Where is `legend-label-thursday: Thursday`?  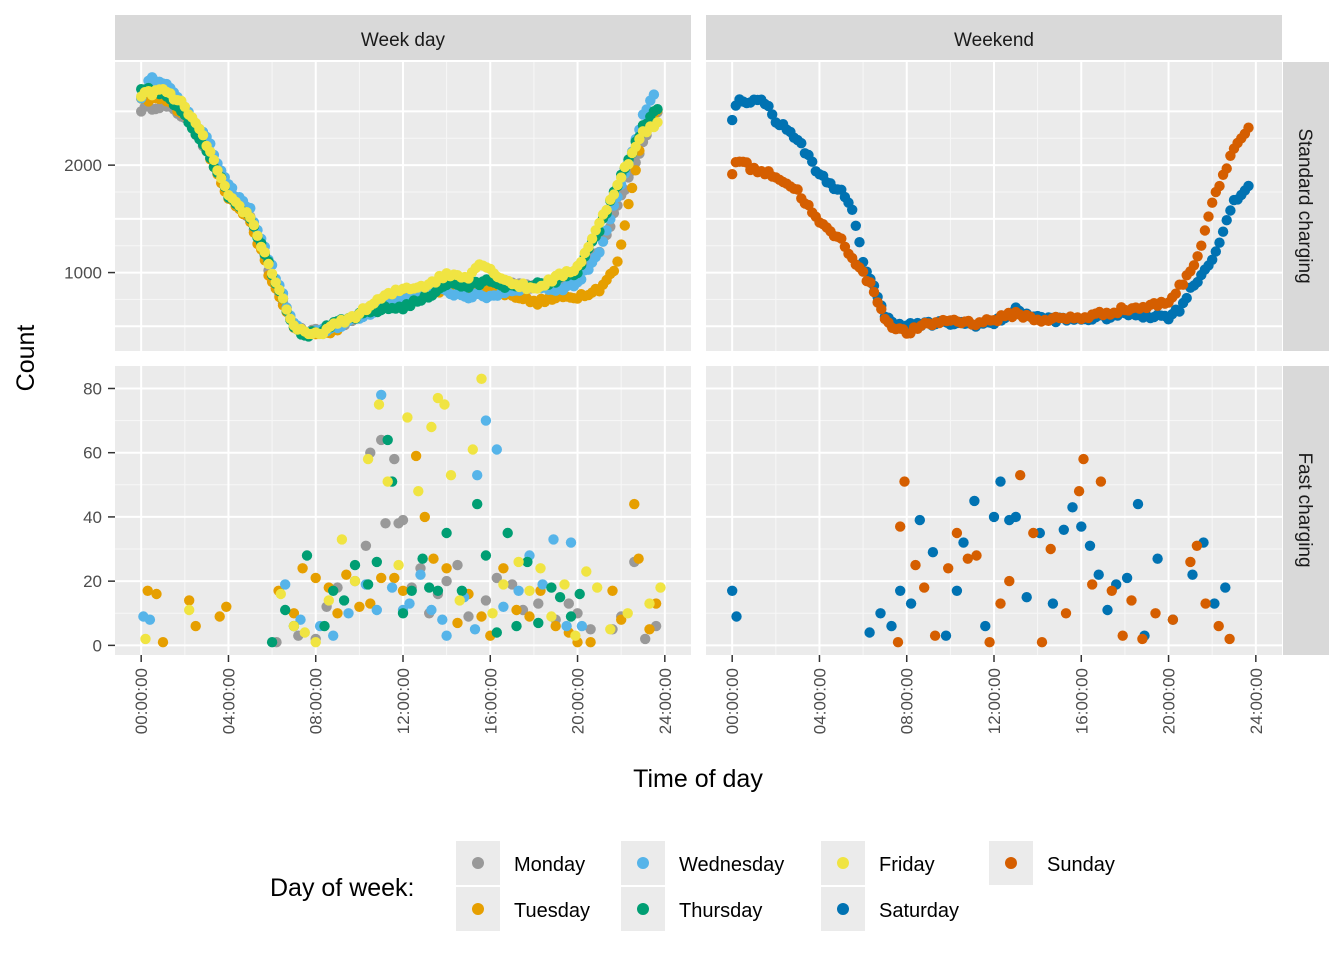 legend-label-thursday: Thursday is located at coordinates (720, 911).